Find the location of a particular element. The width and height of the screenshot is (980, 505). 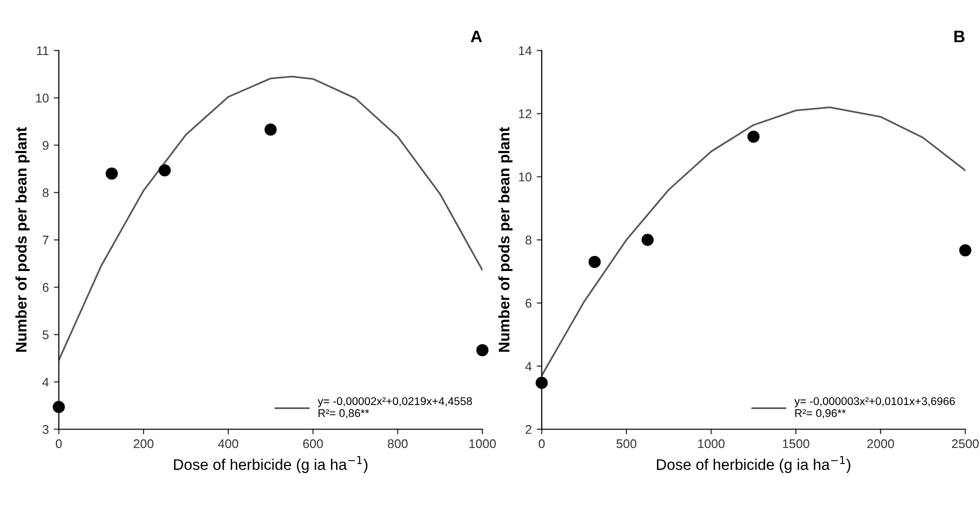

x-tick-label: 2500 is located at coordinates (965, 443).